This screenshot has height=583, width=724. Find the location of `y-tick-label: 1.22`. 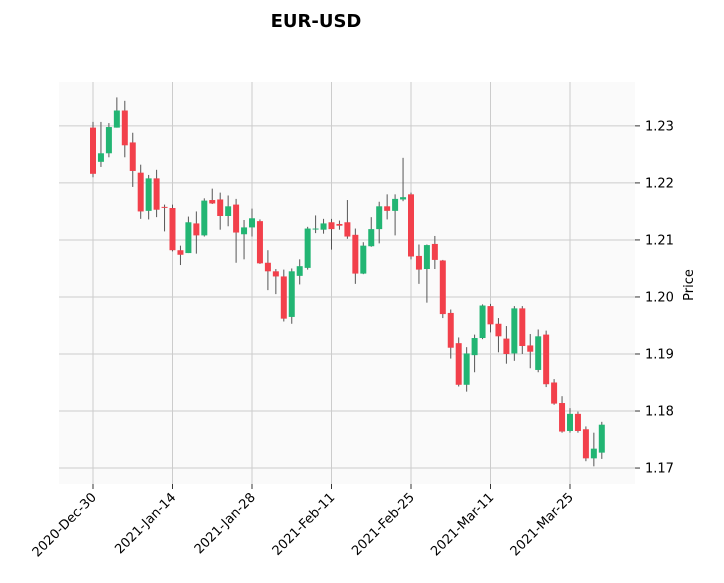

y-tick-label: 1.22 is located at coordinates (659, 183).